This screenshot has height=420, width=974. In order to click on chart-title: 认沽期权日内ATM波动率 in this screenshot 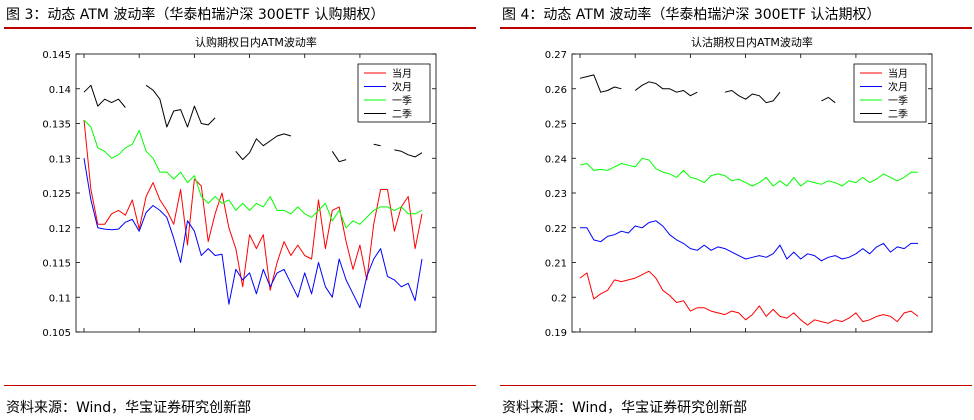, I will do `click(752, 42)`.